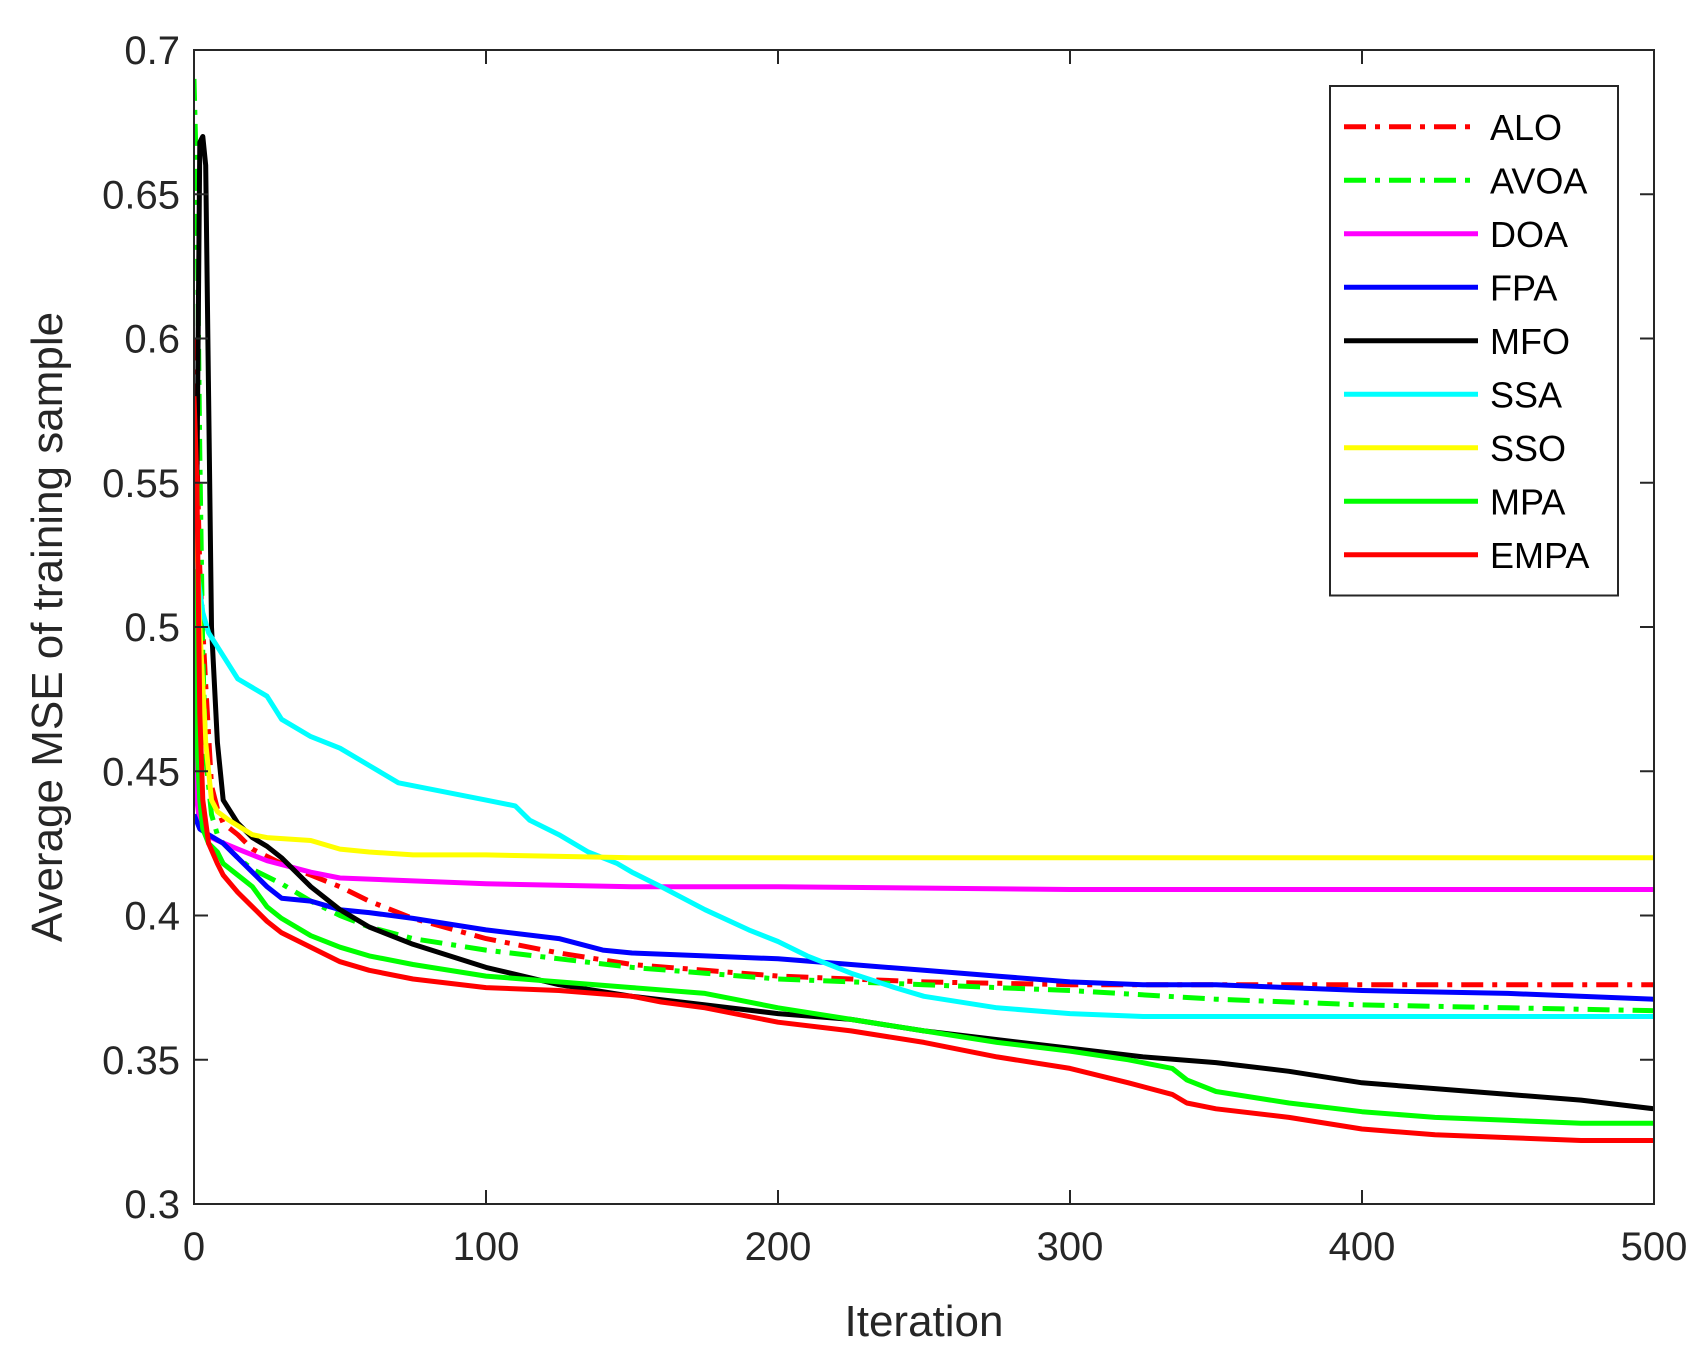 The width and height of the screenshot is (1688, 1346). What do you see at coordinates (152, 340) in the screenshot?
I see `y-tick-label: 0.6` at bounding box center [152, 340].